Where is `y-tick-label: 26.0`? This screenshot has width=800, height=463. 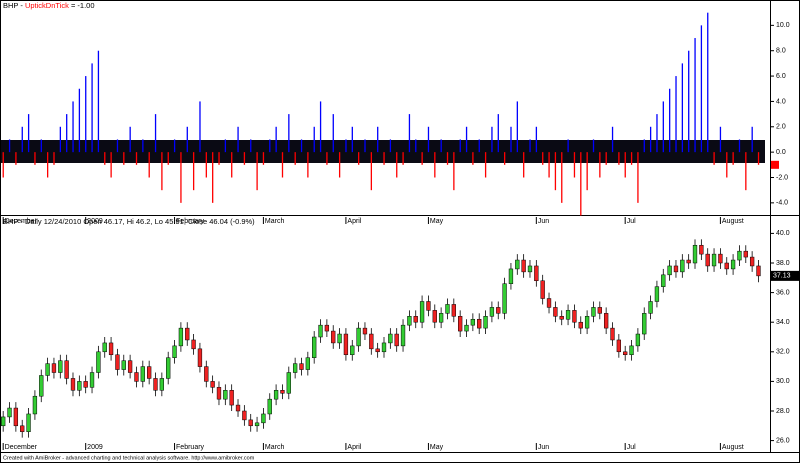 y-tick-label: 26.0 is located at coordinates (783, 440).